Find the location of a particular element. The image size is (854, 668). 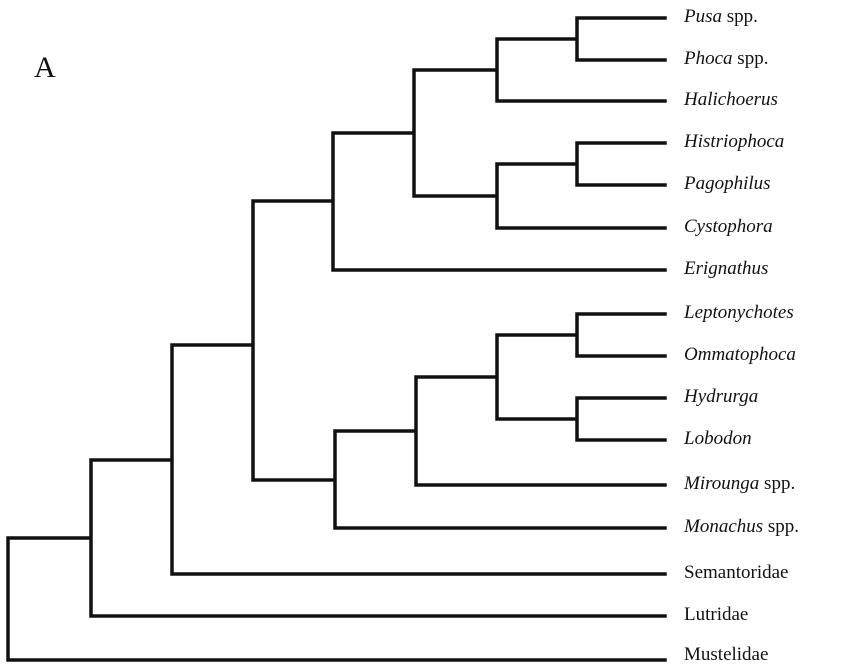

taxon-name: Leptonychotes is located at coordinates (738, 312).